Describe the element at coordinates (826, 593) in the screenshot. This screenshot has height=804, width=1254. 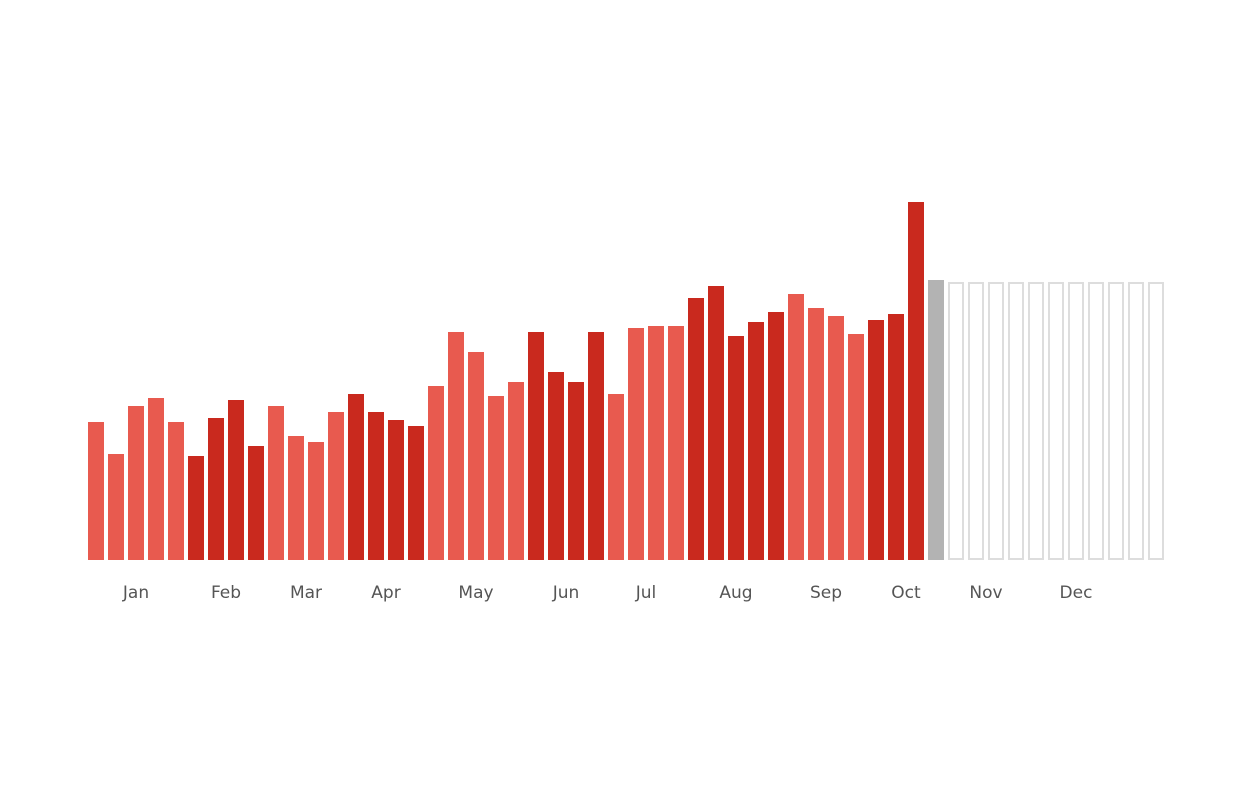
I see `month-label-sep: Sep` at that location.